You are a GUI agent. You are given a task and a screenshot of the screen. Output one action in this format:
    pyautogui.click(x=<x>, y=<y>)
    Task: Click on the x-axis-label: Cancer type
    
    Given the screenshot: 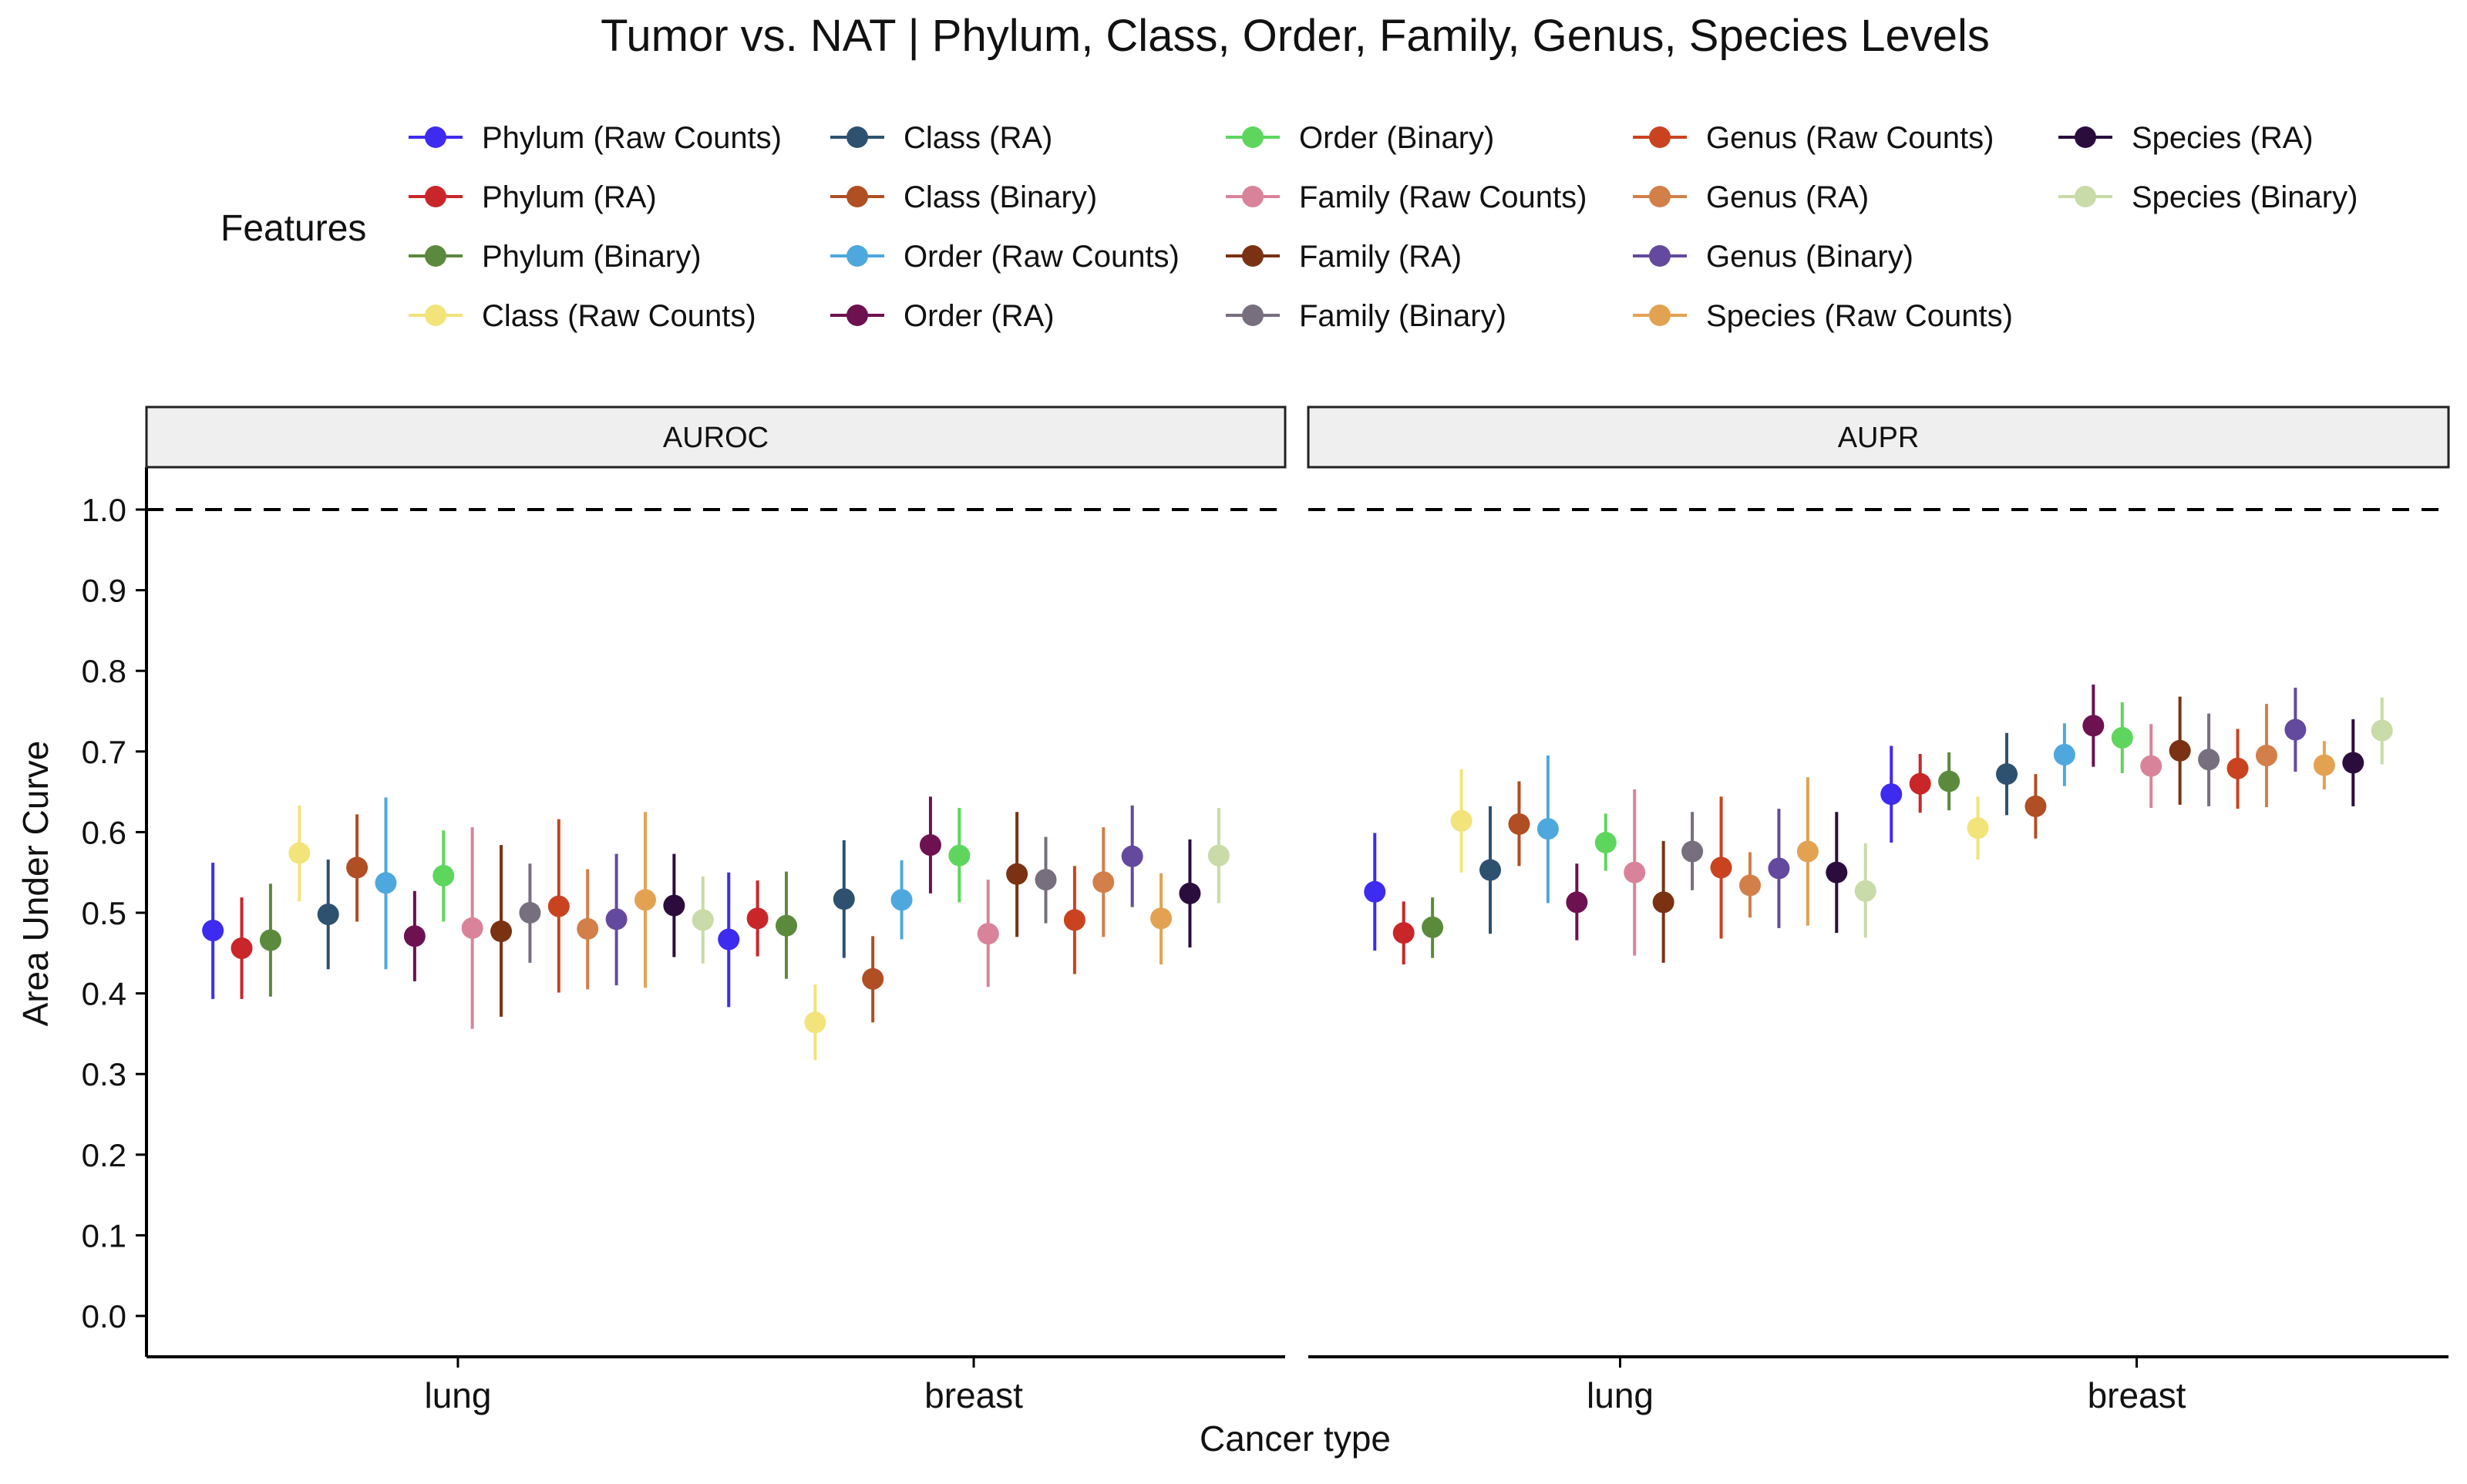 What is the action you would take?
    pyautogui.click(x=1296, y=1438)
    